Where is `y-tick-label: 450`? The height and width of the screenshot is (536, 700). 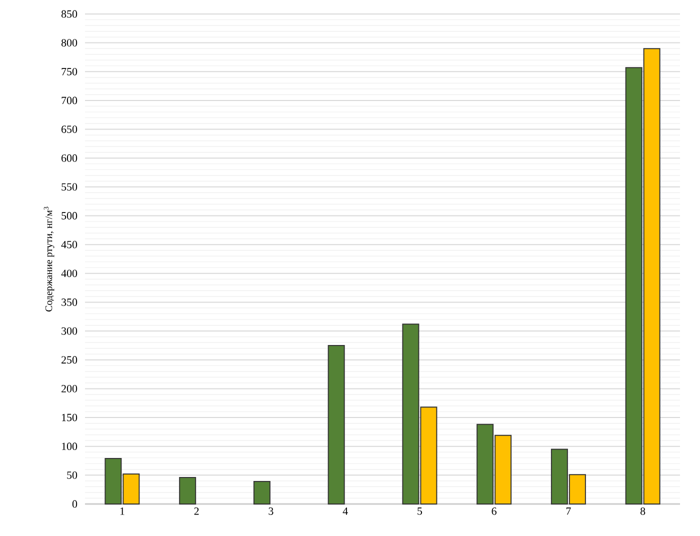 y-tick-label: 450 is located at coordinates (69, 244).